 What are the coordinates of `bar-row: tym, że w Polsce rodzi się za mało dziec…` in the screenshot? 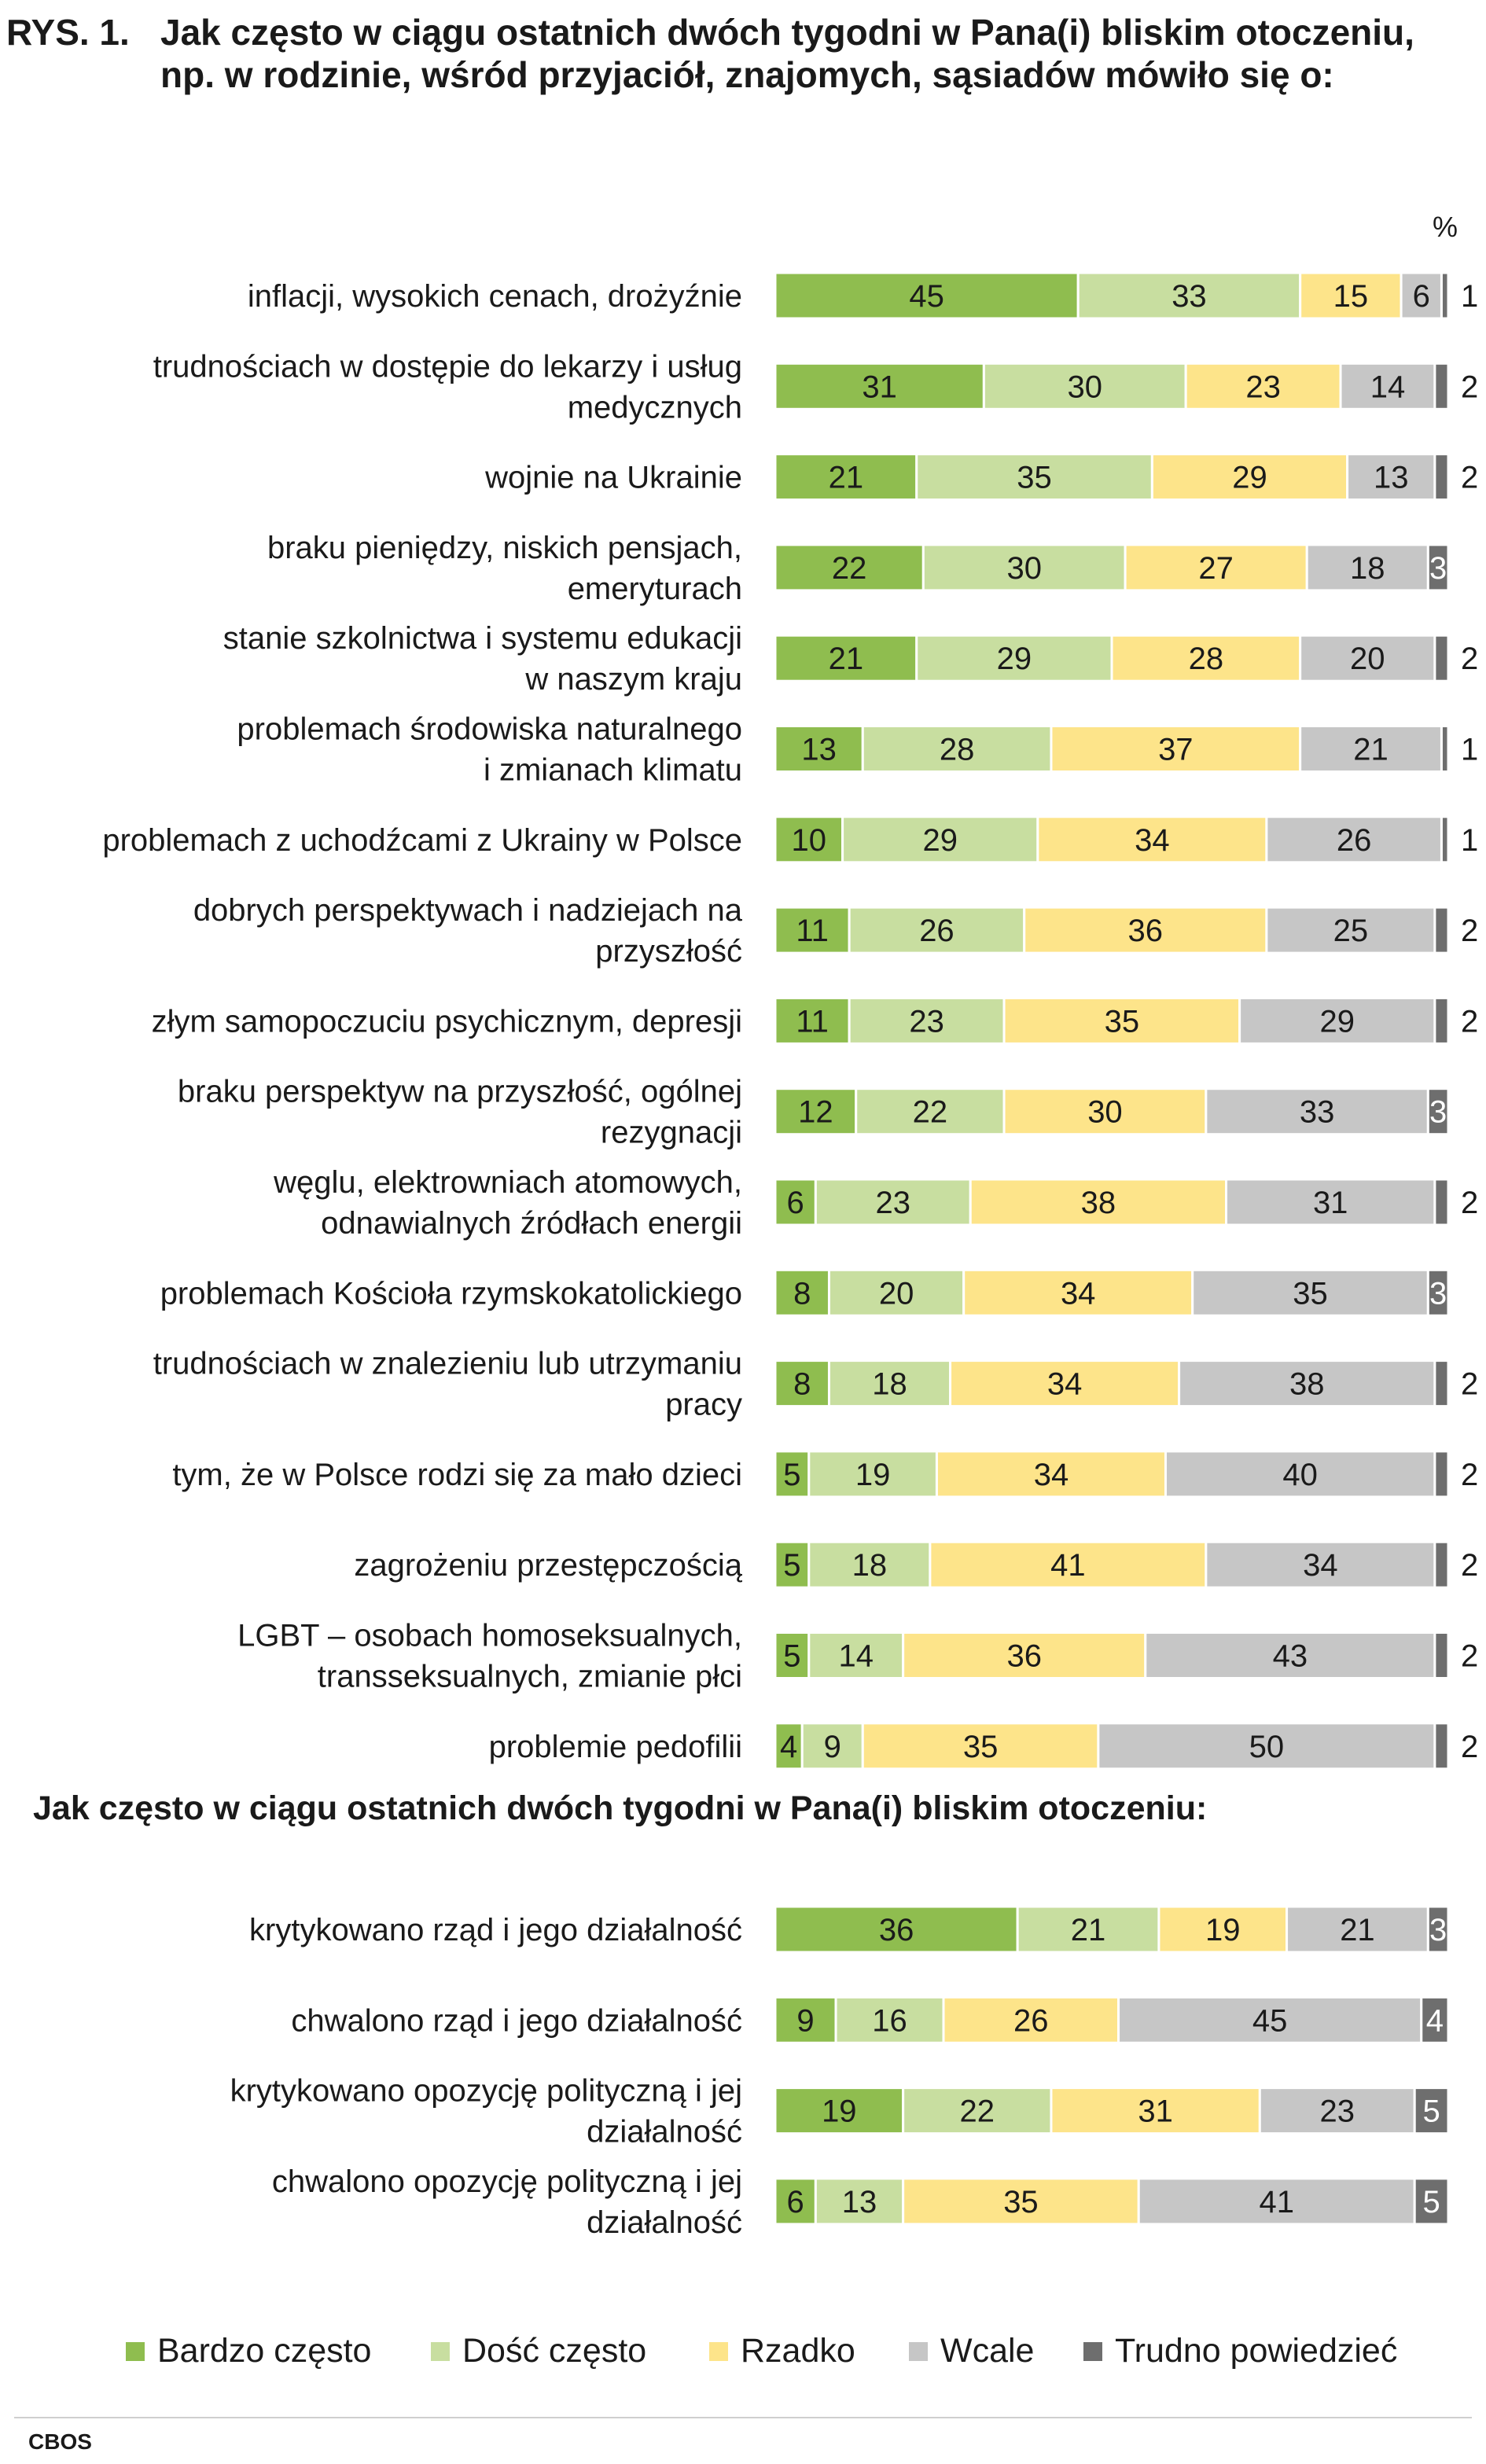 It's located at (825, 1474).